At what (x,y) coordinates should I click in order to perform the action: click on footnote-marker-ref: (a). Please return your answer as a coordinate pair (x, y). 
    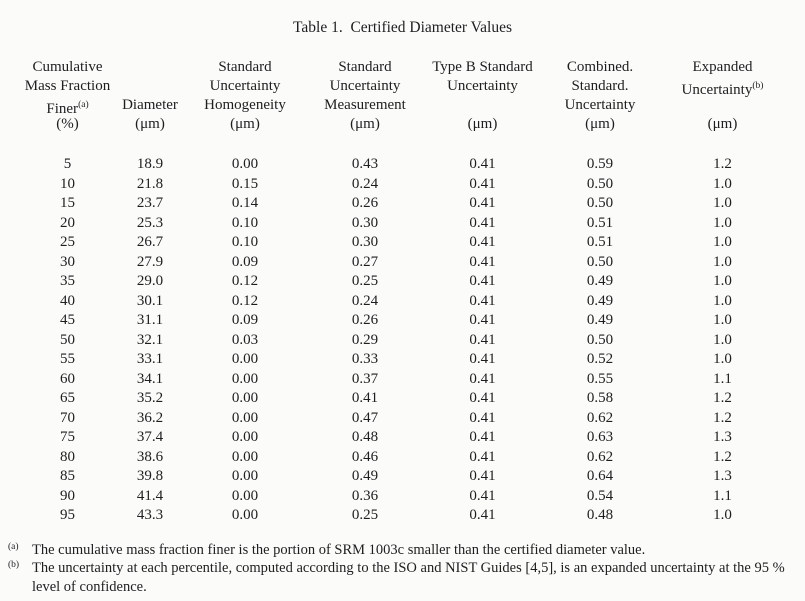
    Looking at the image, I should click on (83, 105).